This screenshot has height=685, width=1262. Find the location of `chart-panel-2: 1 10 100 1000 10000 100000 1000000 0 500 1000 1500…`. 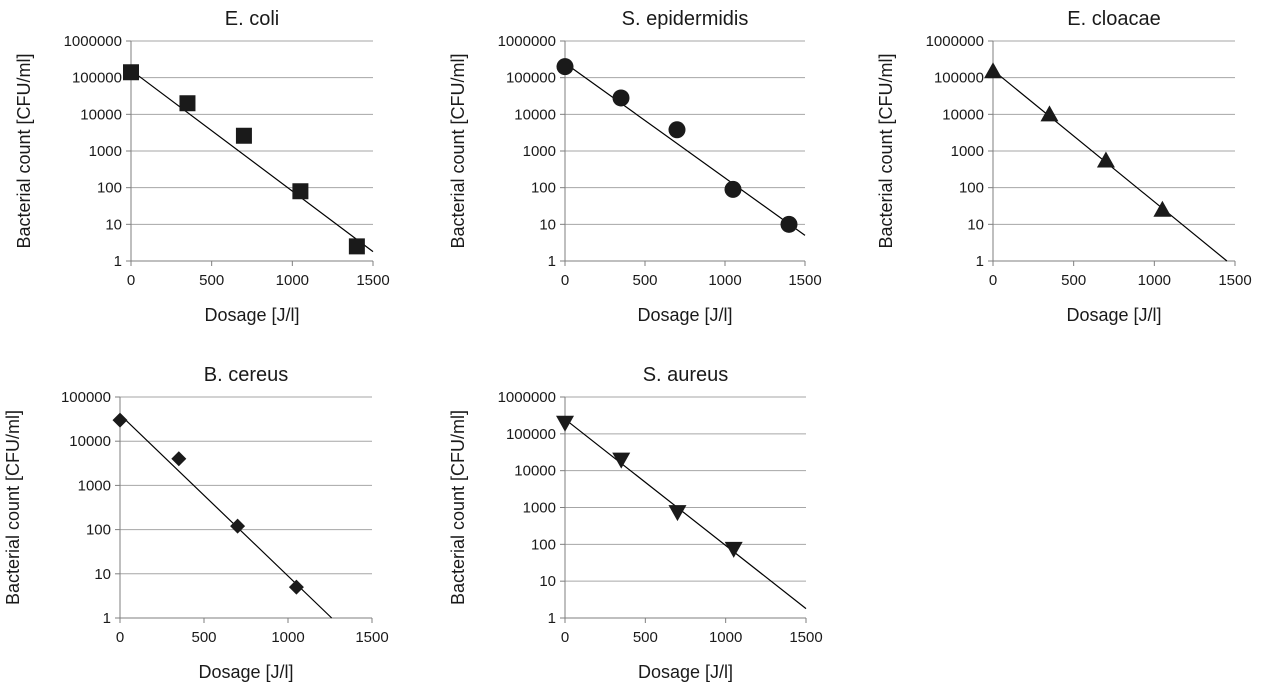

chart-panel-2: 1 10 100 1000 10000 100000 1000000 0 500 1000 1500… is located at coordinates (635, 166).